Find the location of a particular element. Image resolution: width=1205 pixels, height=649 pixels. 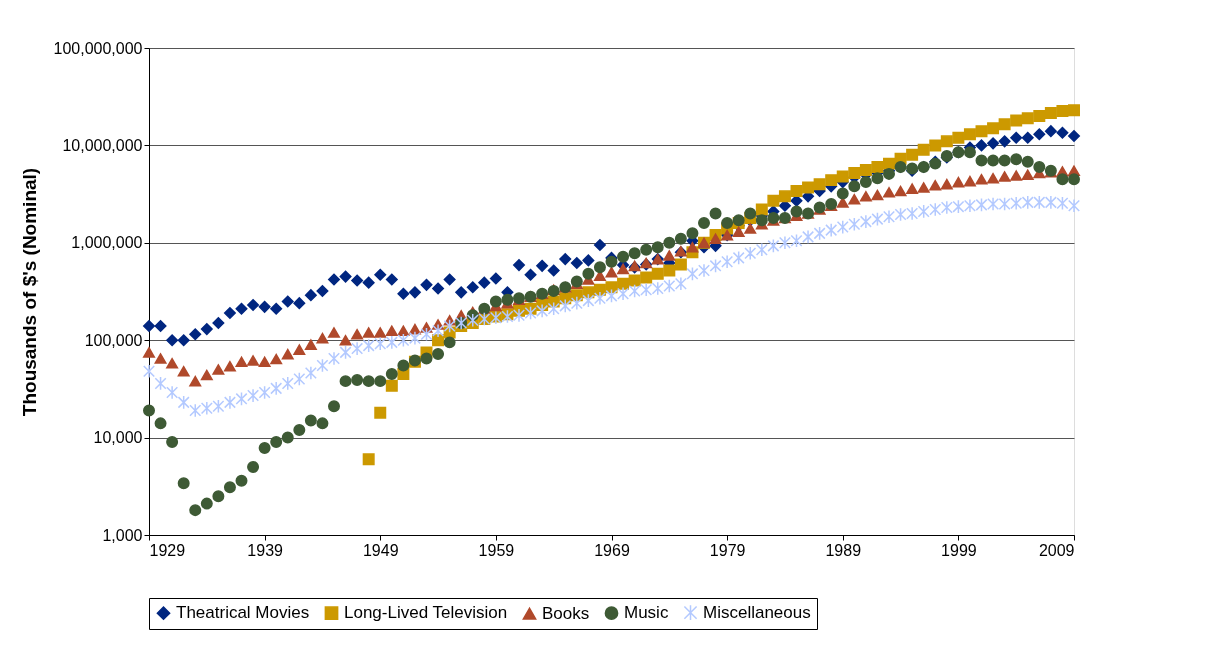

x-tick-label: 2009 is located at coordinates (1056, 550).